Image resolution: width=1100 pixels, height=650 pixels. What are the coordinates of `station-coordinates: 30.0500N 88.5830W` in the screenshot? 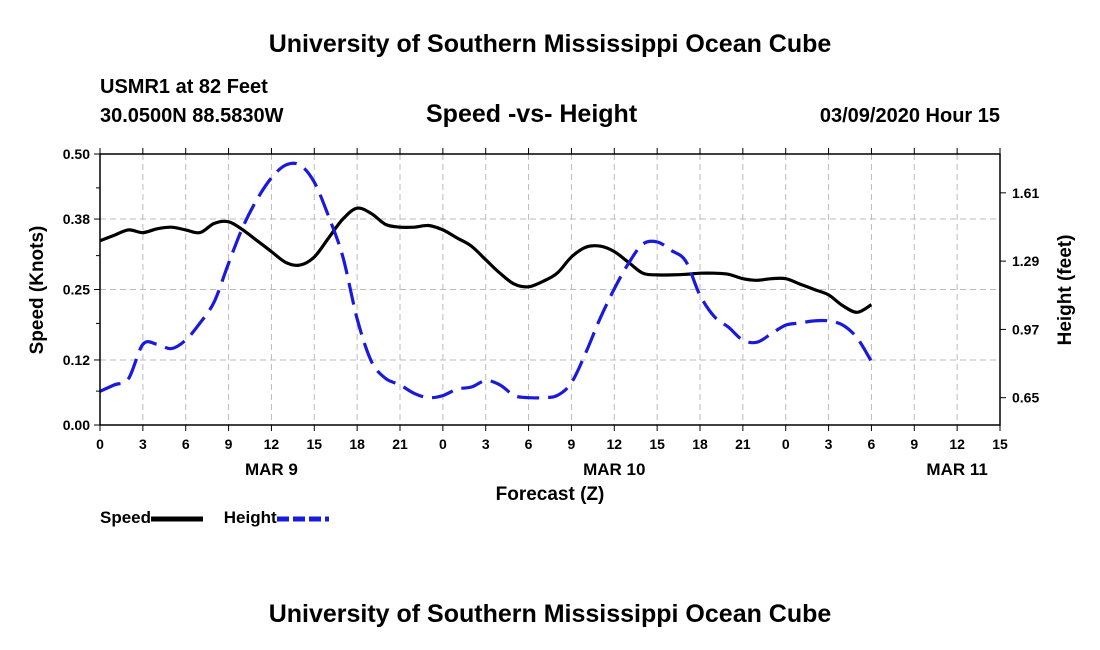 It's located at (192, 116).